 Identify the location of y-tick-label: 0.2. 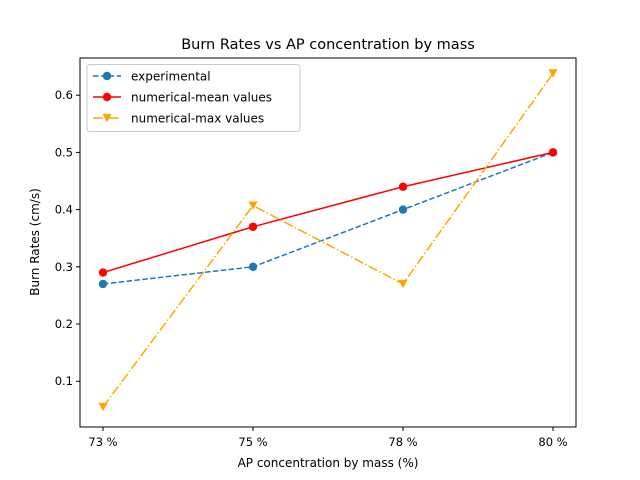
(64, 324).